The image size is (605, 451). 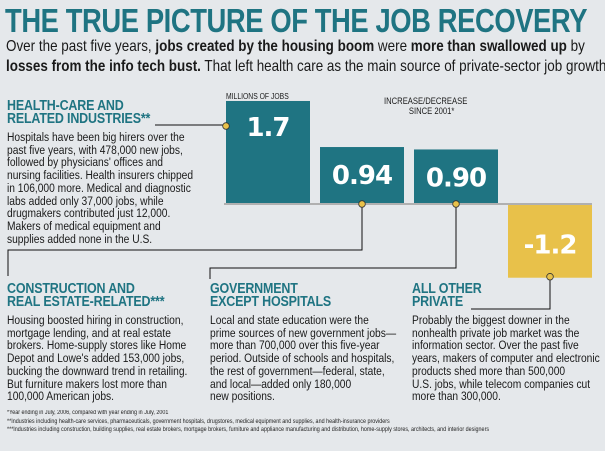 What do you see at coordinates (456, 396) in the screenshot?
I see `body-line: more than 300,000.` at bounding box center [456, 396].